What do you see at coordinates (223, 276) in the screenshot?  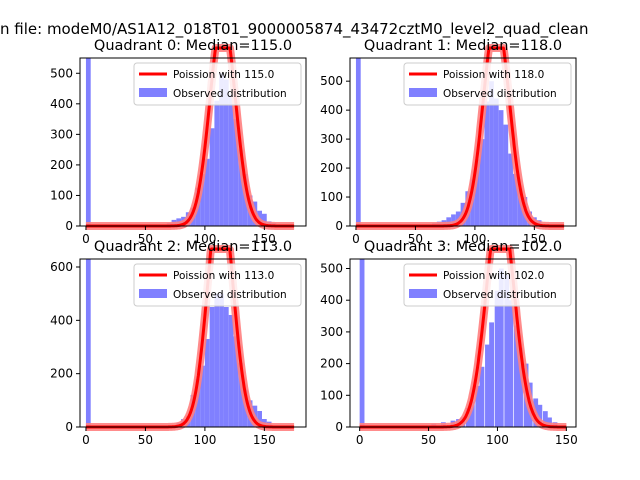 I see `legend-entry-fit: Poission with 113.0` at bounding box center [223, 276].